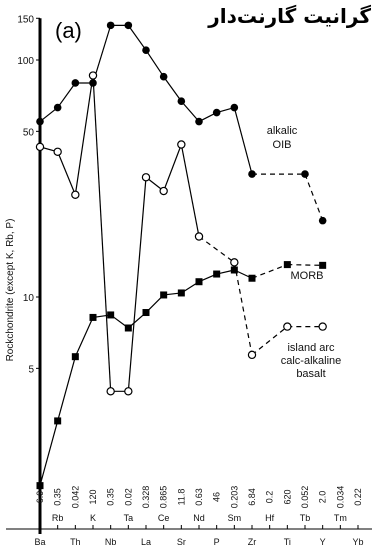  What do you see at coordinates (199, 497) in the screenshot?
I see `normalizing-value: 0.63` at bounding box center [199, 497].